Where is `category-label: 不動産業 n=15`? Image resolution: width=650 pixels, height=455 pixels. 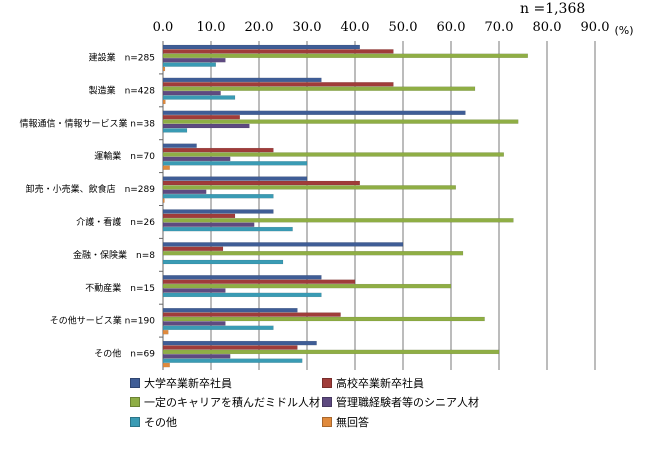 category-label: 不動産業 n=15 is located at coordinates (120, 288).